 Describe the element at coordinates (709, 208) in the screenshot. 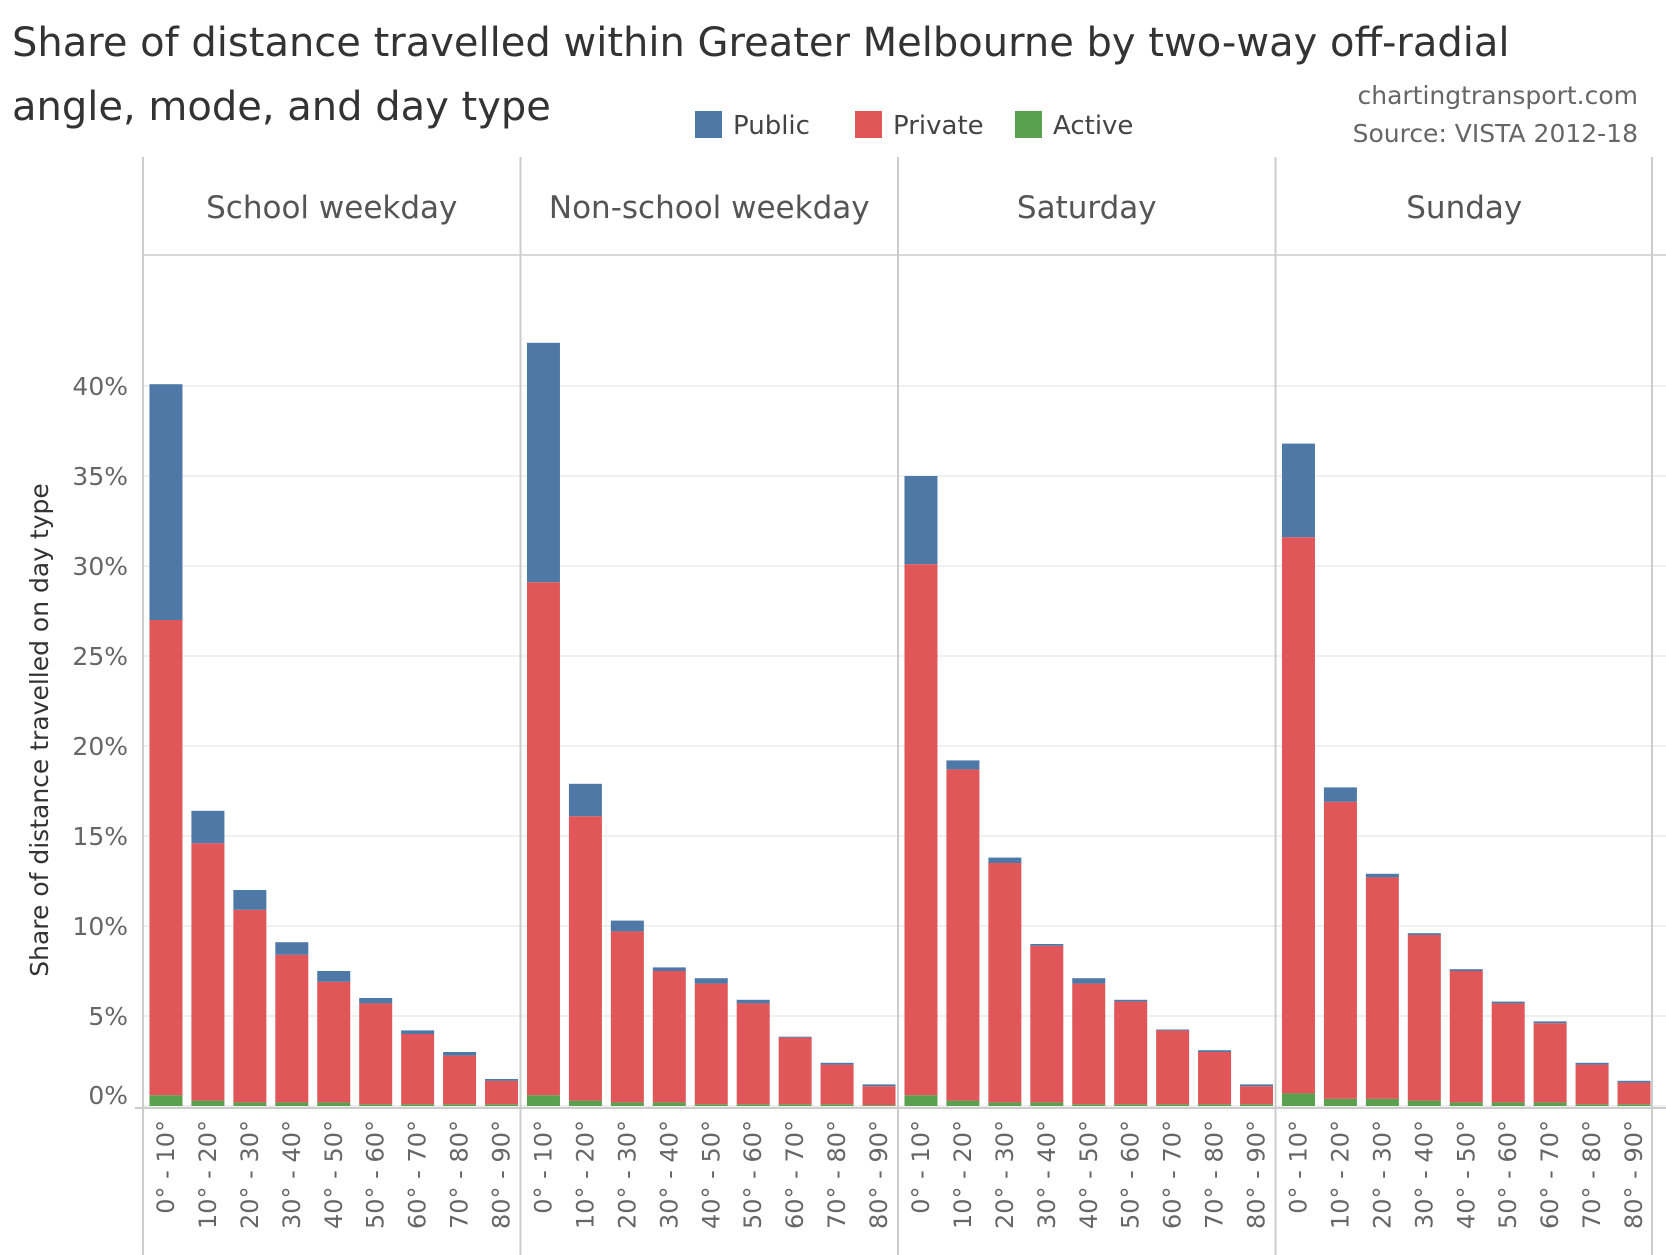

I see `panel-header: Non-school weekday` at that location.